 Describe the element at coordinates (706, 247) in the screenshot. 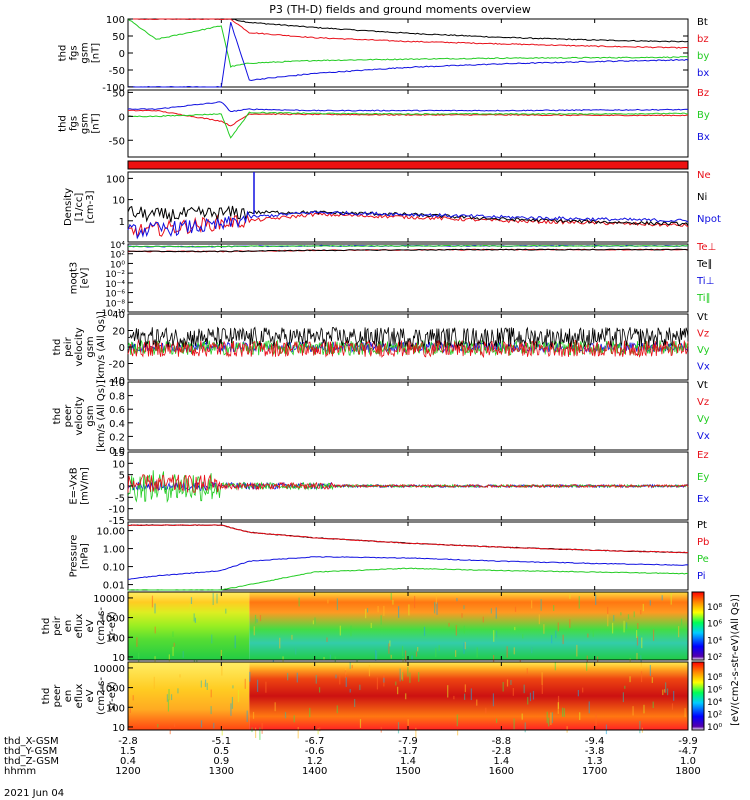

I see `temp-legend-Te⊥: Te⊥` at that location.